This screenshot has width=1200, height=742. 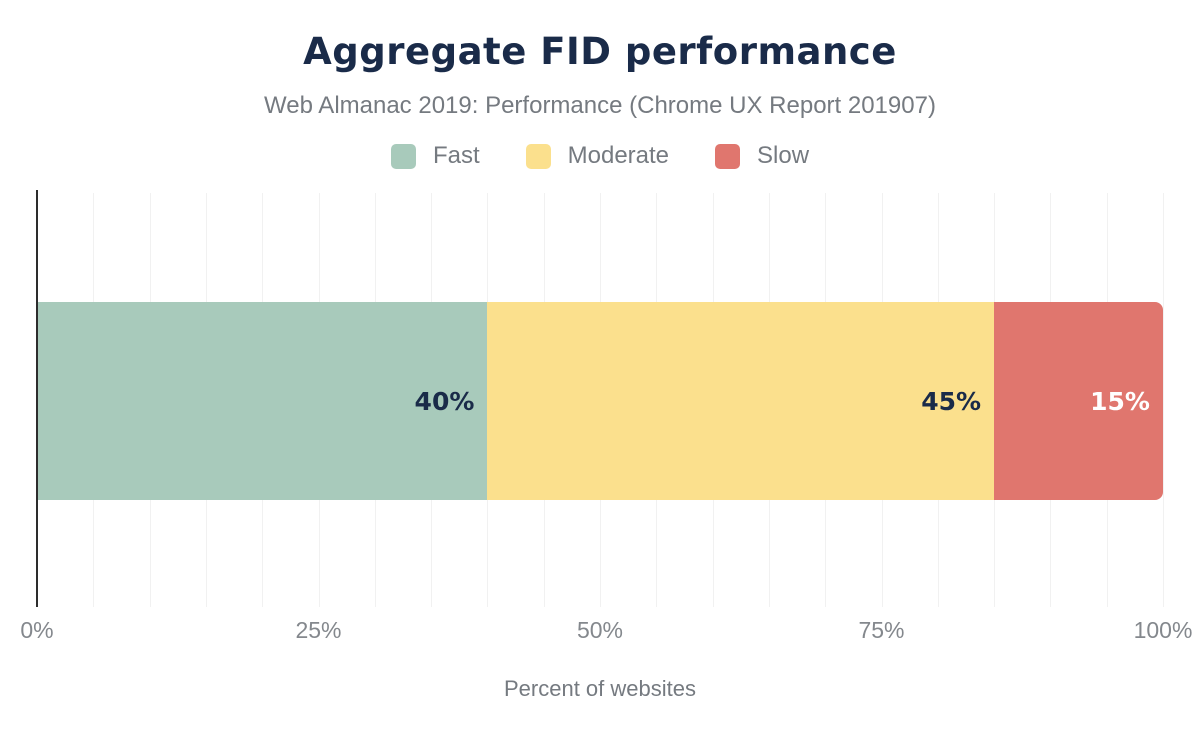 I want to click on bar-value-label: 15%, so click(x=1120, y=401).